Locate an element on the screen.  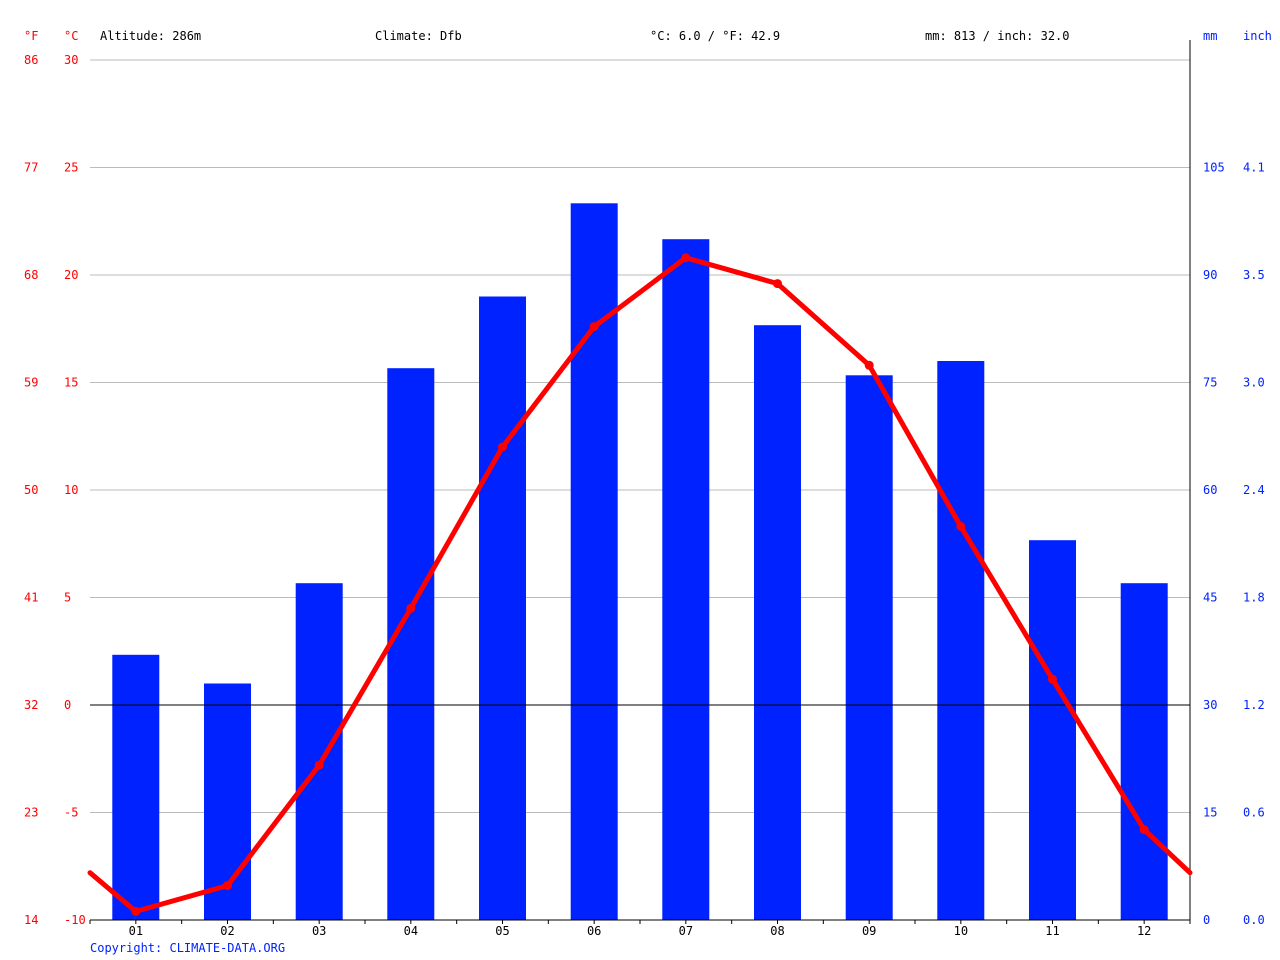
inch-tick-label: 0.6 is located at coordinates (1254, 813).